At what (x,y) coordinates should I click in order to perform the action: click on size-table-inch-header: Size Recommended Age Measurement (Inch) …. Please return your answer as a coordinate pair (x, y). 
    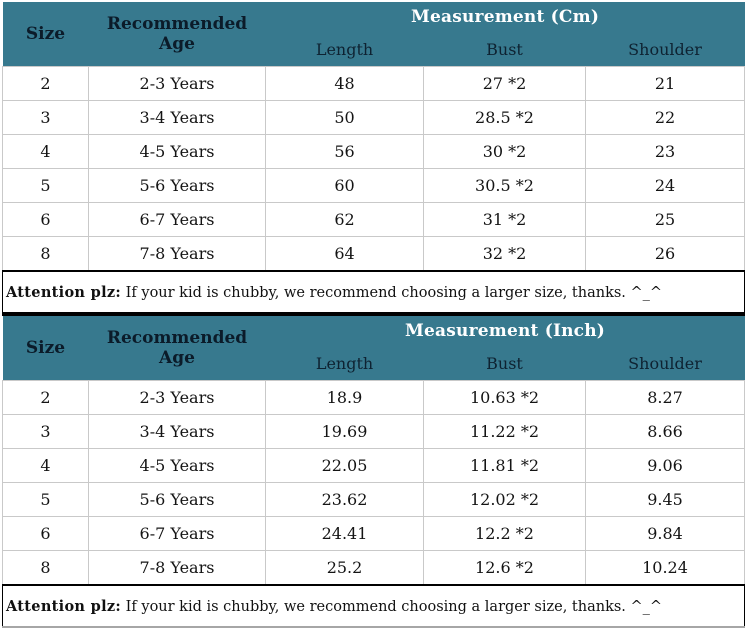
    Looking at the image, I should click on (373, 348).